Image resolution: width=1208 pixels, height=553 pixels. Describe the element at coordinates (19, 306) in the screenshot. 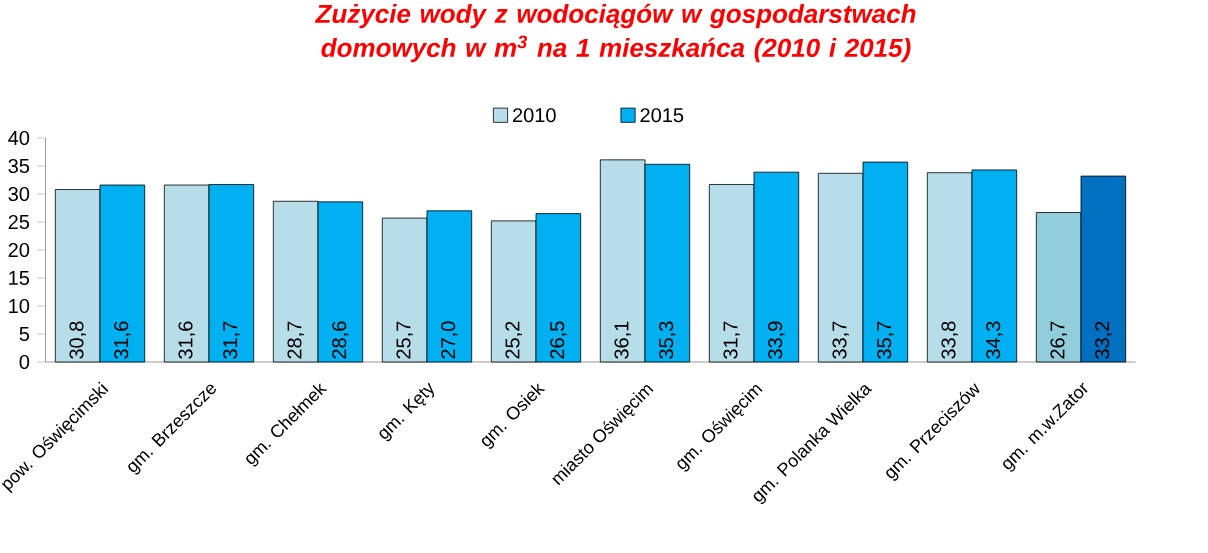

I see `y-tick-label: 10` at that location.